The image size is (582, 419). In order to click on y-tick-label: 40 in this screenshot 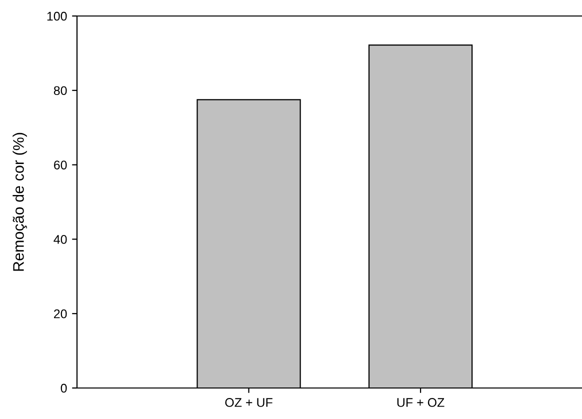, I will do `click(60, 239)`.